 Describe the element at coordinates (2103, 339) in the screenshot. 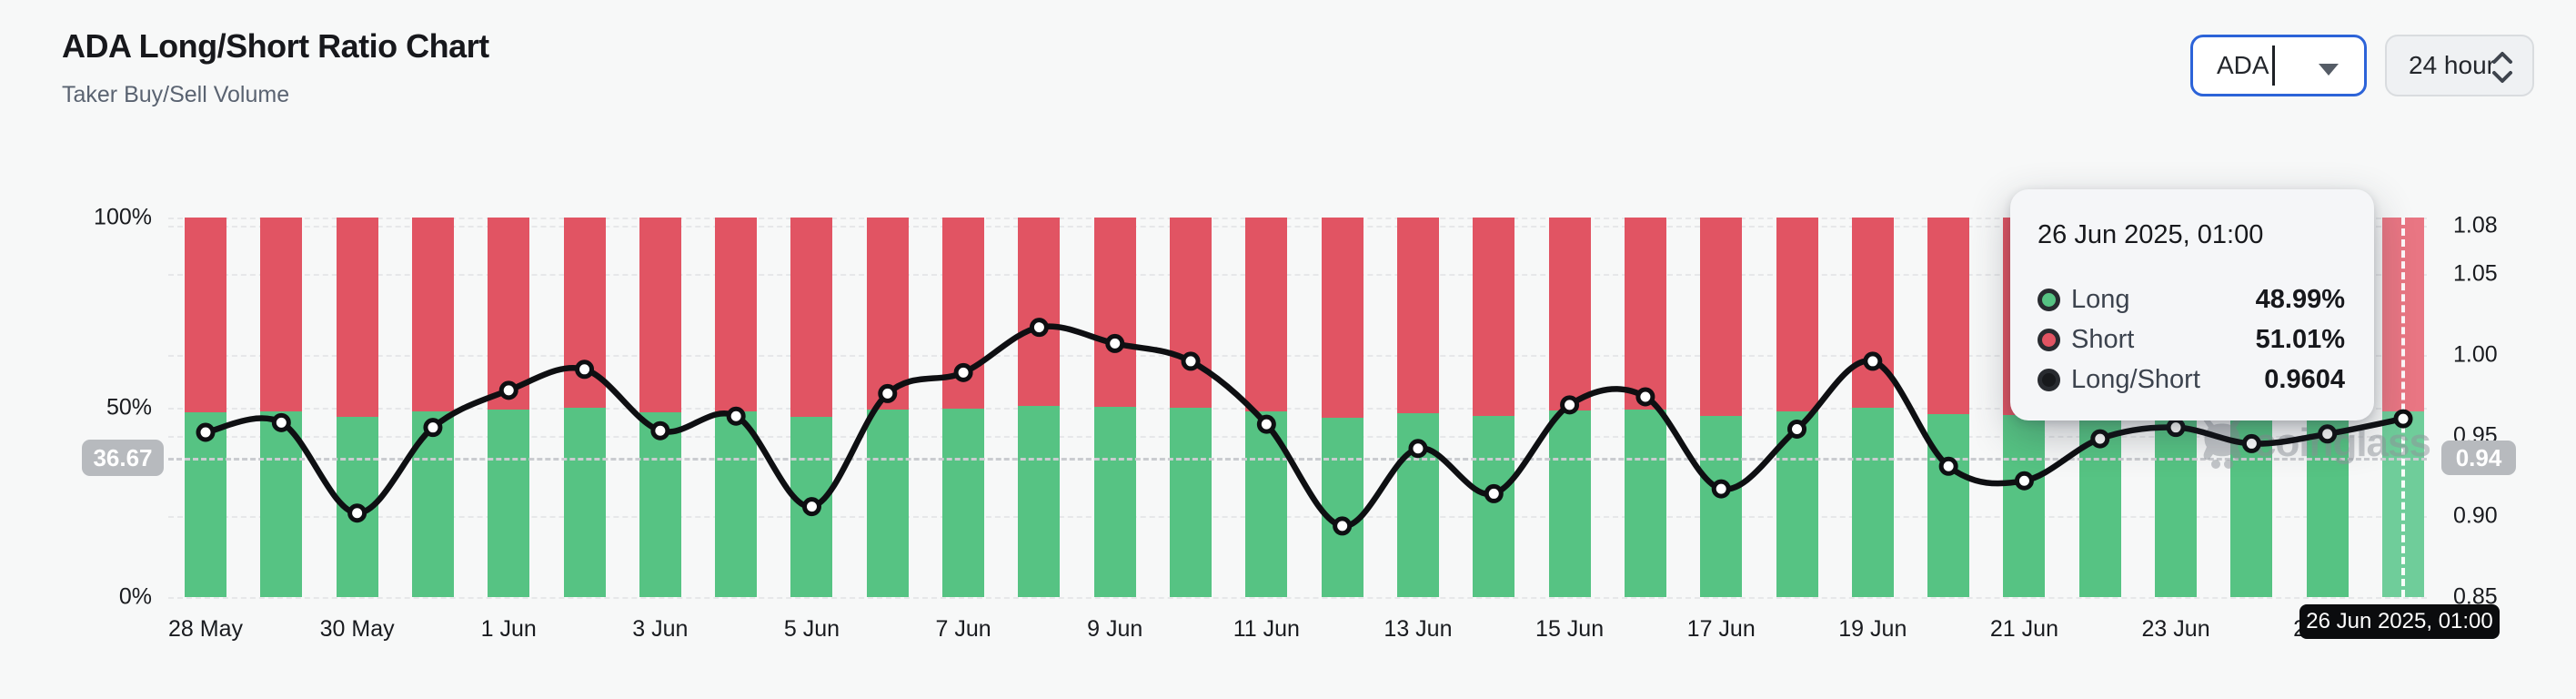

I see `tooltip-series-label: Short` at that location.